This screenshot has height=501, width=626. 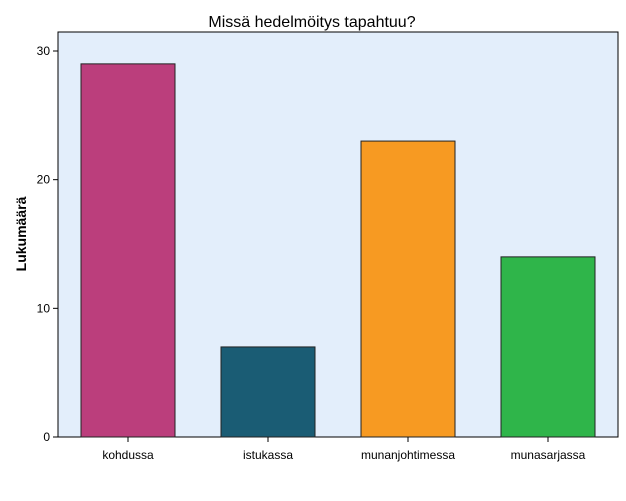 What do you see at coordinates (46, 437) in the screenshot?
I see `y-tick-label: 0` at bounding box center [46, 437].